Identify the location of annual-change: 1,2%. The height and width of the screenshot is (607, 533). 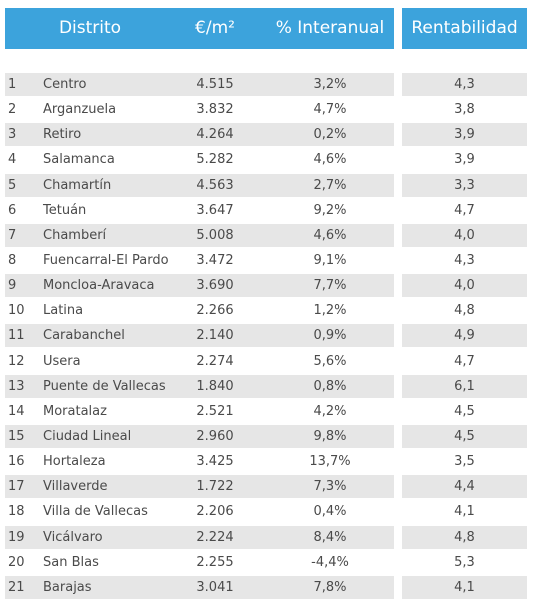
(330, 311).